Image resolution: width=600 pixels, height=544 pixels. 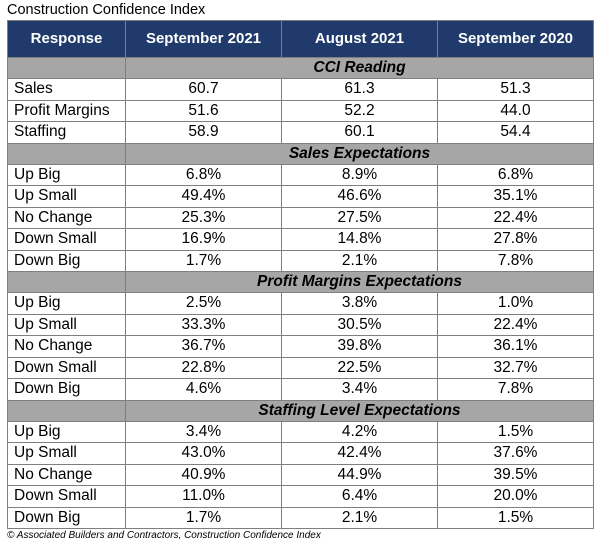 What do you see at coordinates (203, 39) in the screenshot?
I see `header-september-2021: September 2021` at bounding box center [203, 39].